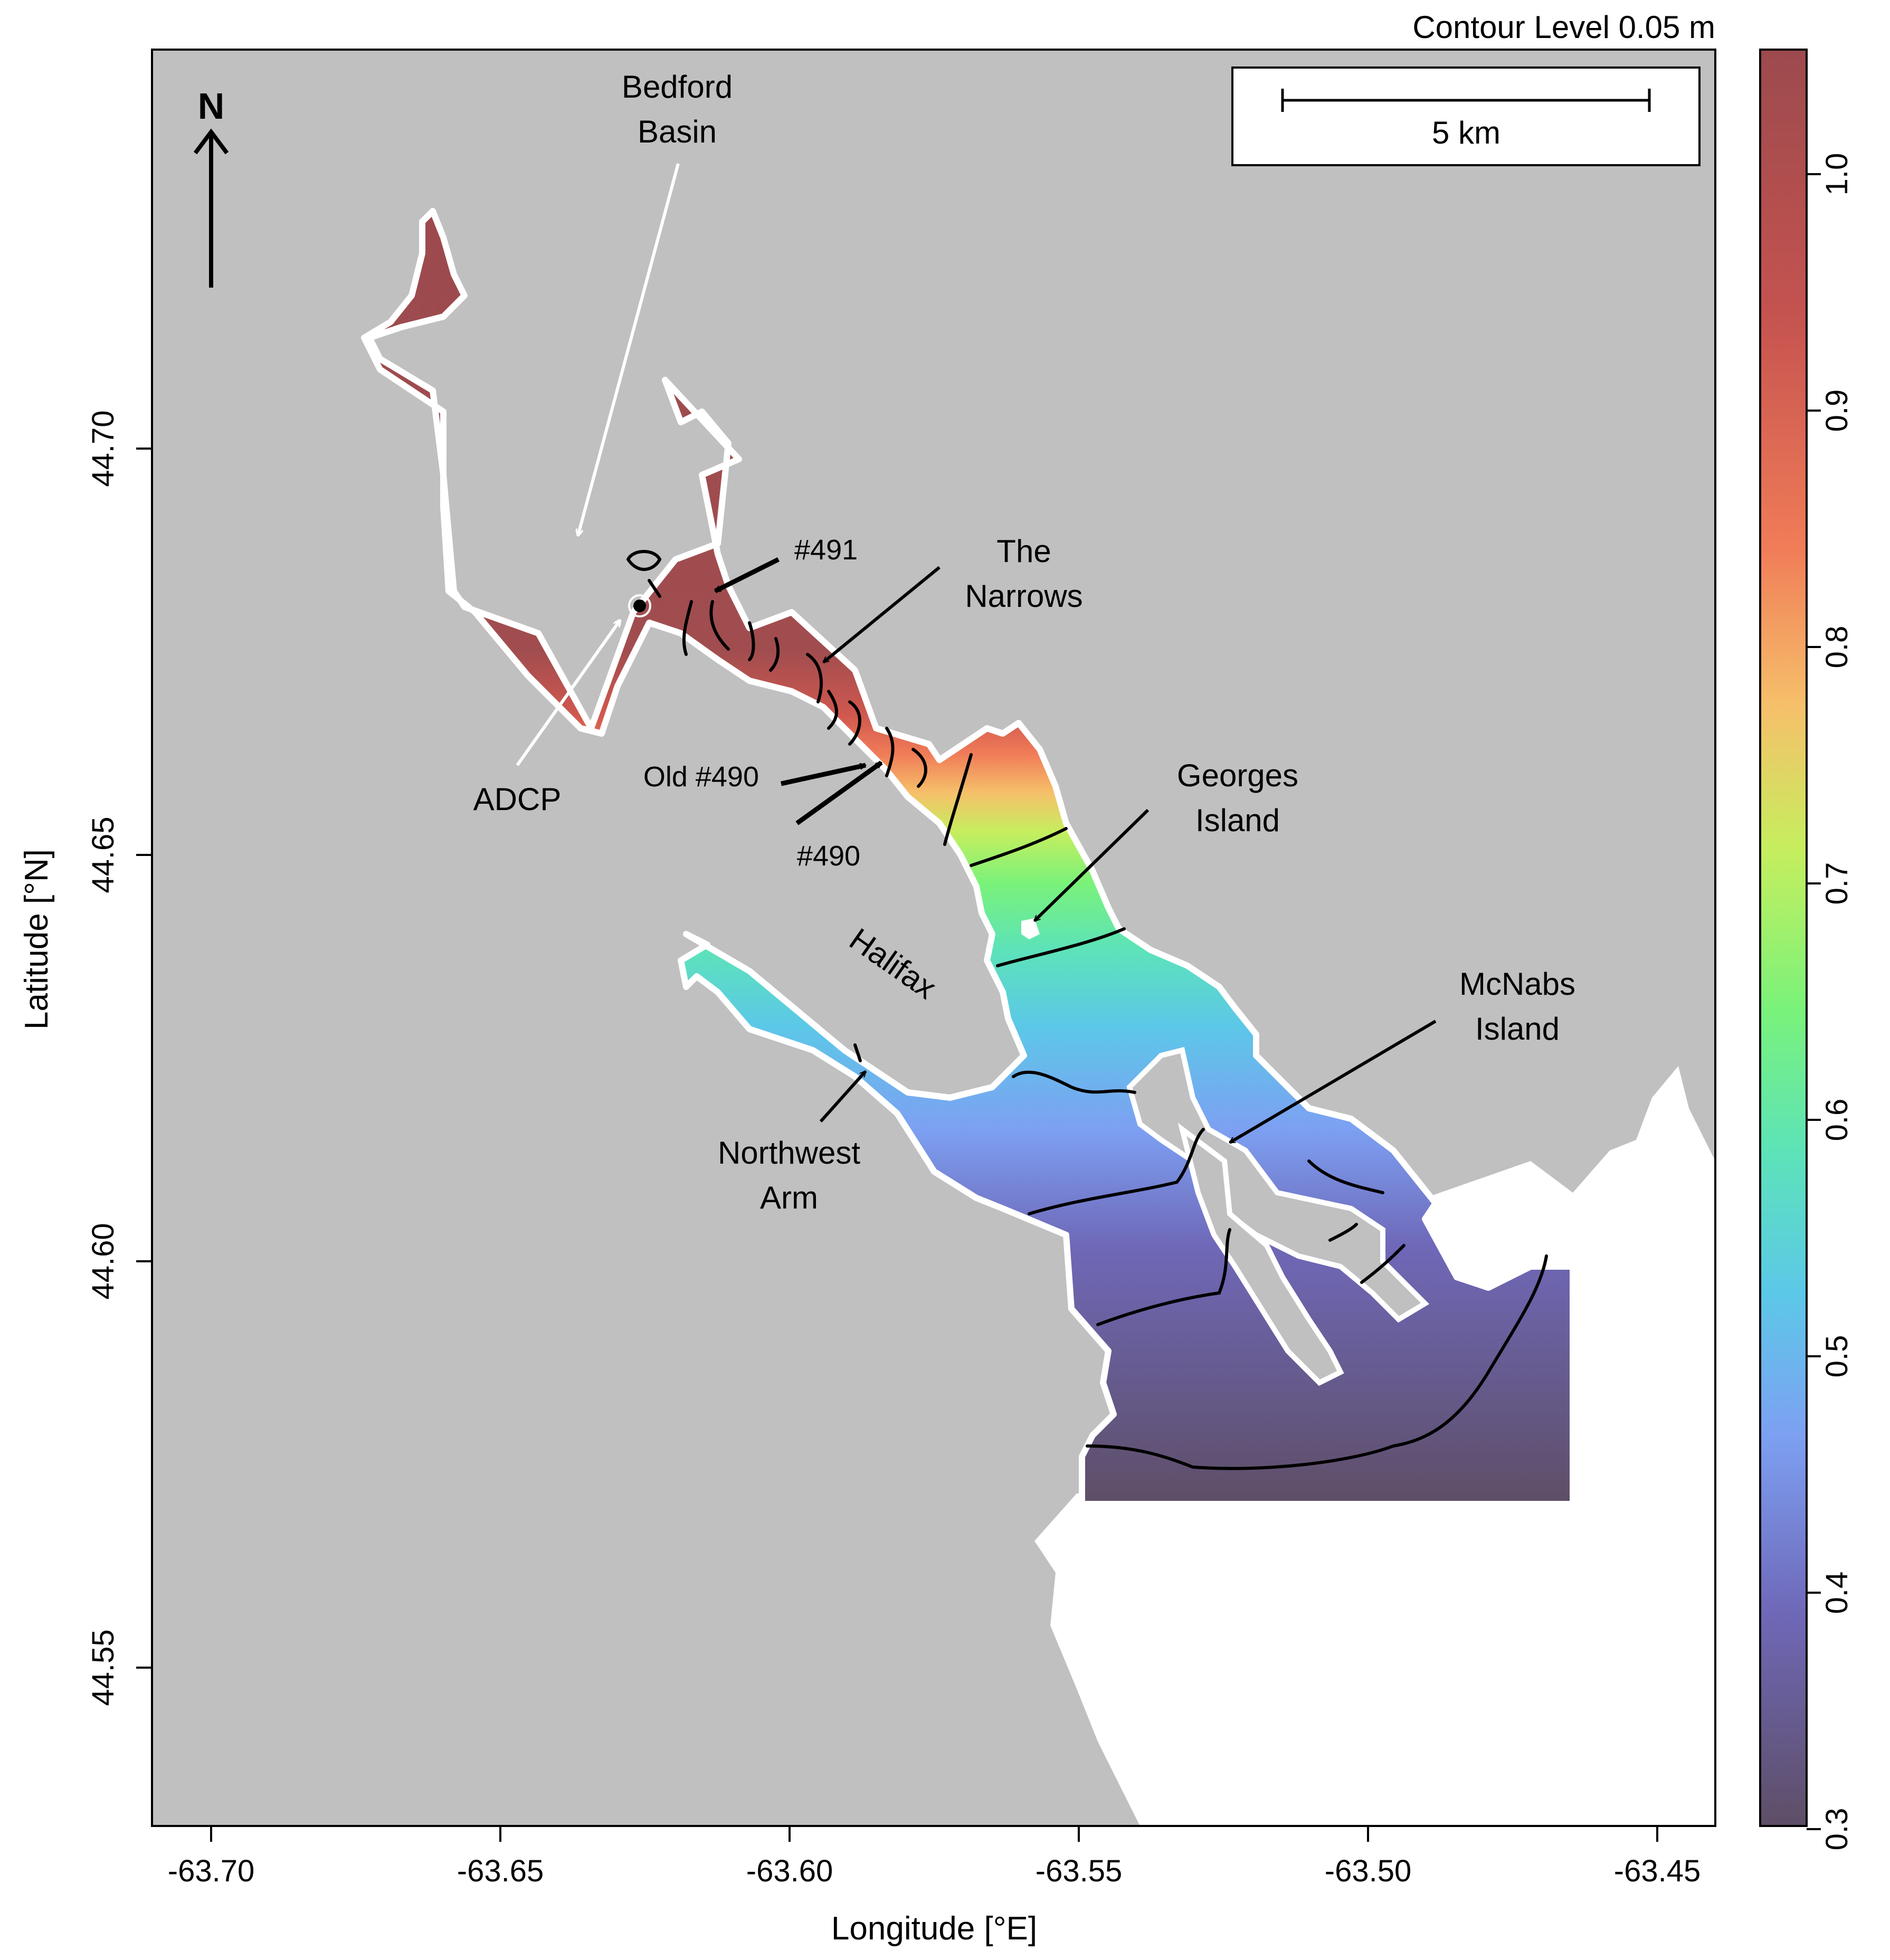  What do you see at coordinates (1092, 864) in the screenshot?
I see `georges-island-arrow` at bounding box center [1092, 864].